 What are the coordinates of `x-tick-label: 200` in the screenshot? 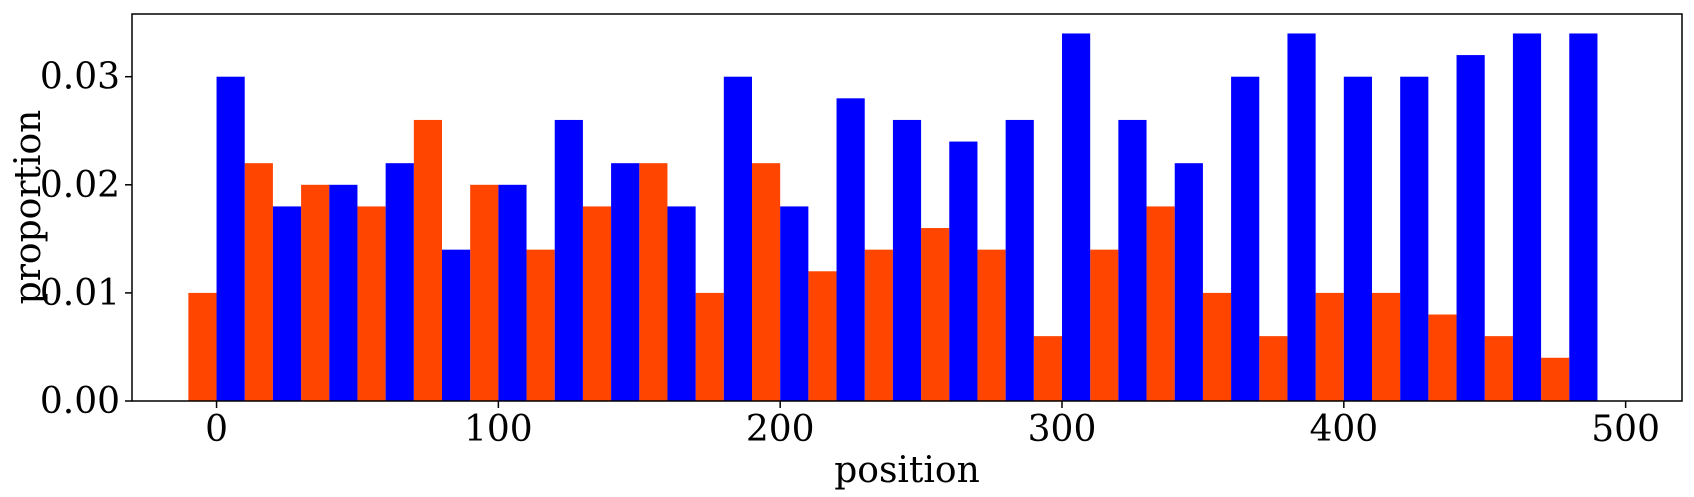 It's located at (780, 429).